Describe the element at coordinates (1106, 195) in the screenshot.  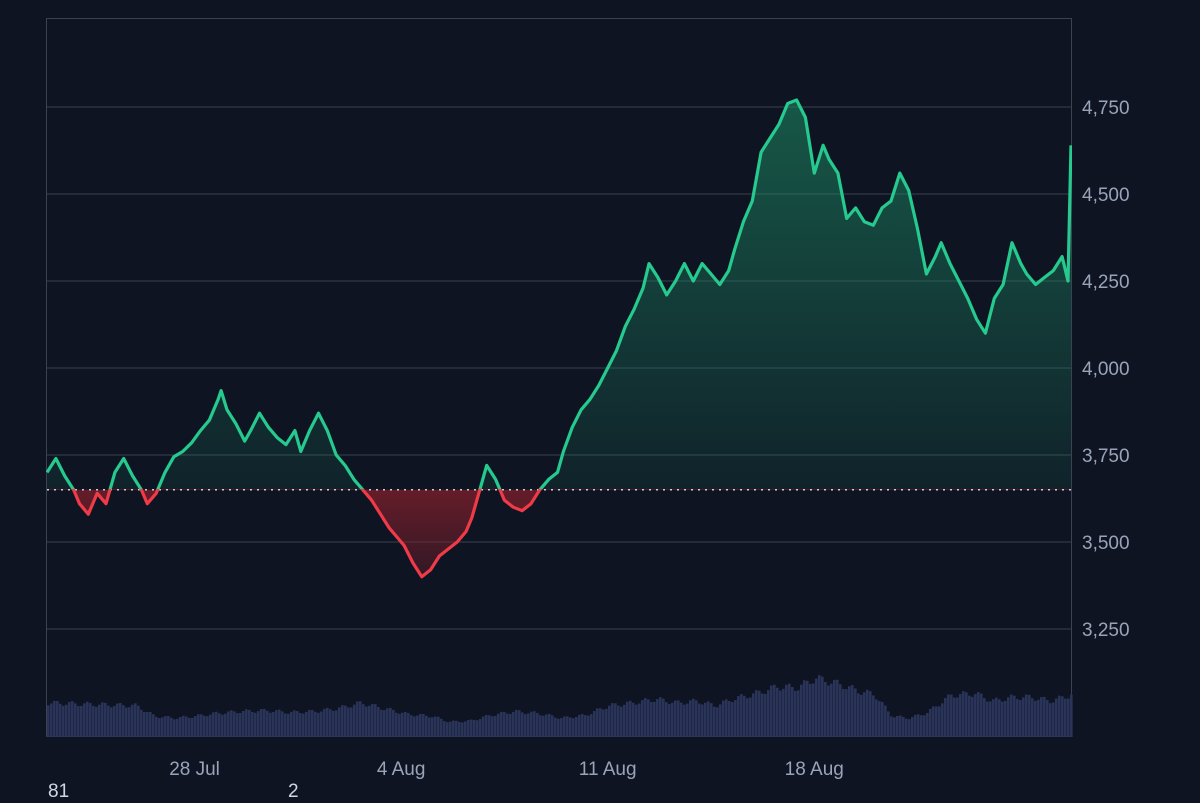
I see `y-tick-label: 4,500` at that location.